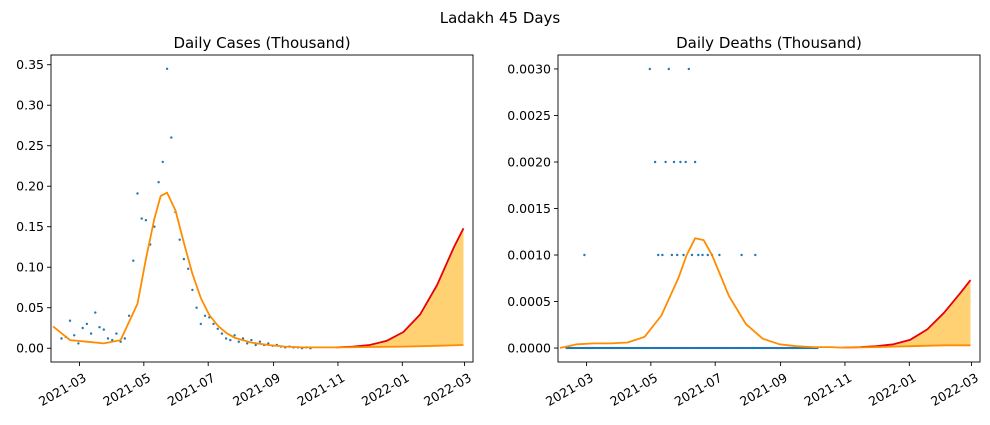 This screenshot has width=990, height=425. What do you see at coordinates (400, 288) in the screenshot?
I see `cases-forecast-line` at bounding box center [400, 288].